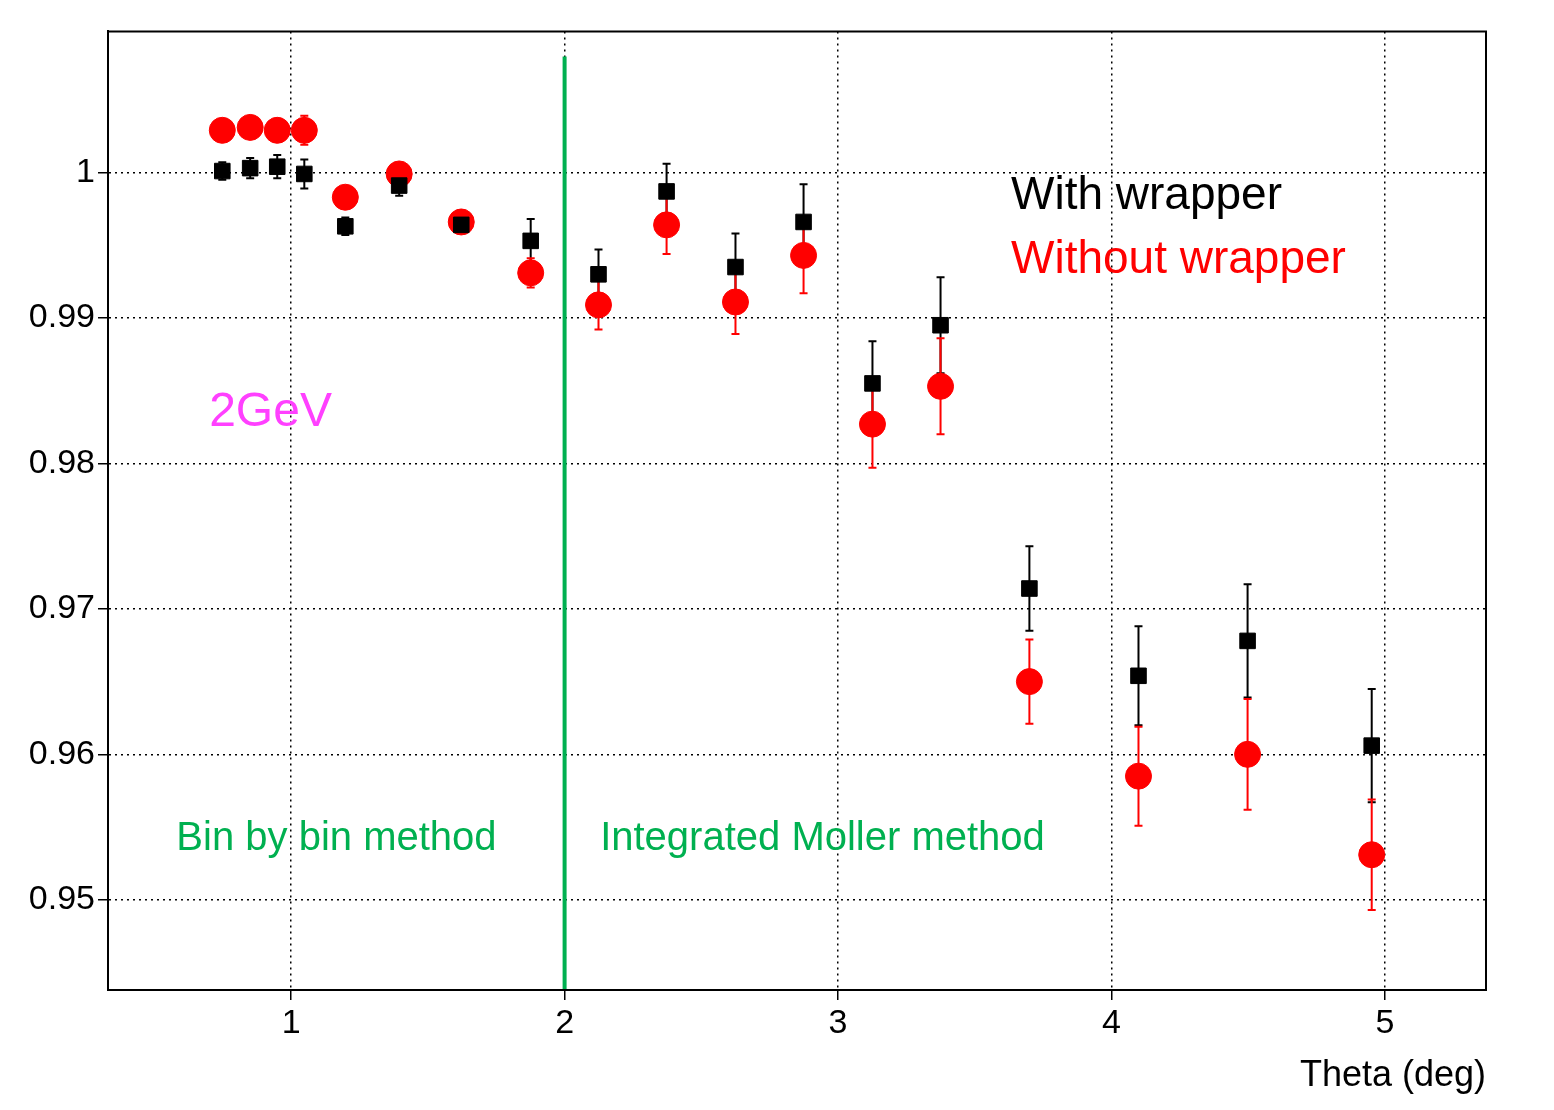 The width and height of the screenshot is (1554, 1110). I want to click on y-tick-label: 0.97, so click(61, 606).